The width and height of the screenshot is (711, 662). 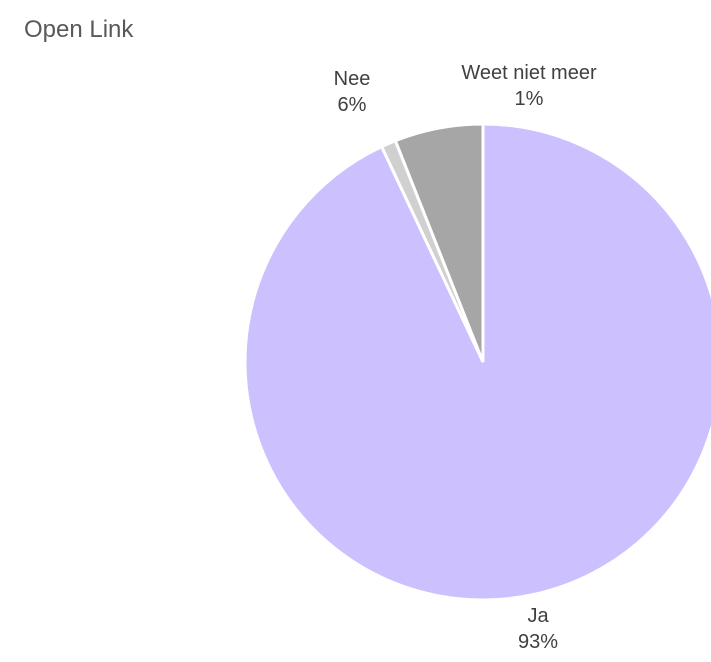 I want to click on slice-label-ja-percent: 93%, so click(x=538, y=642).